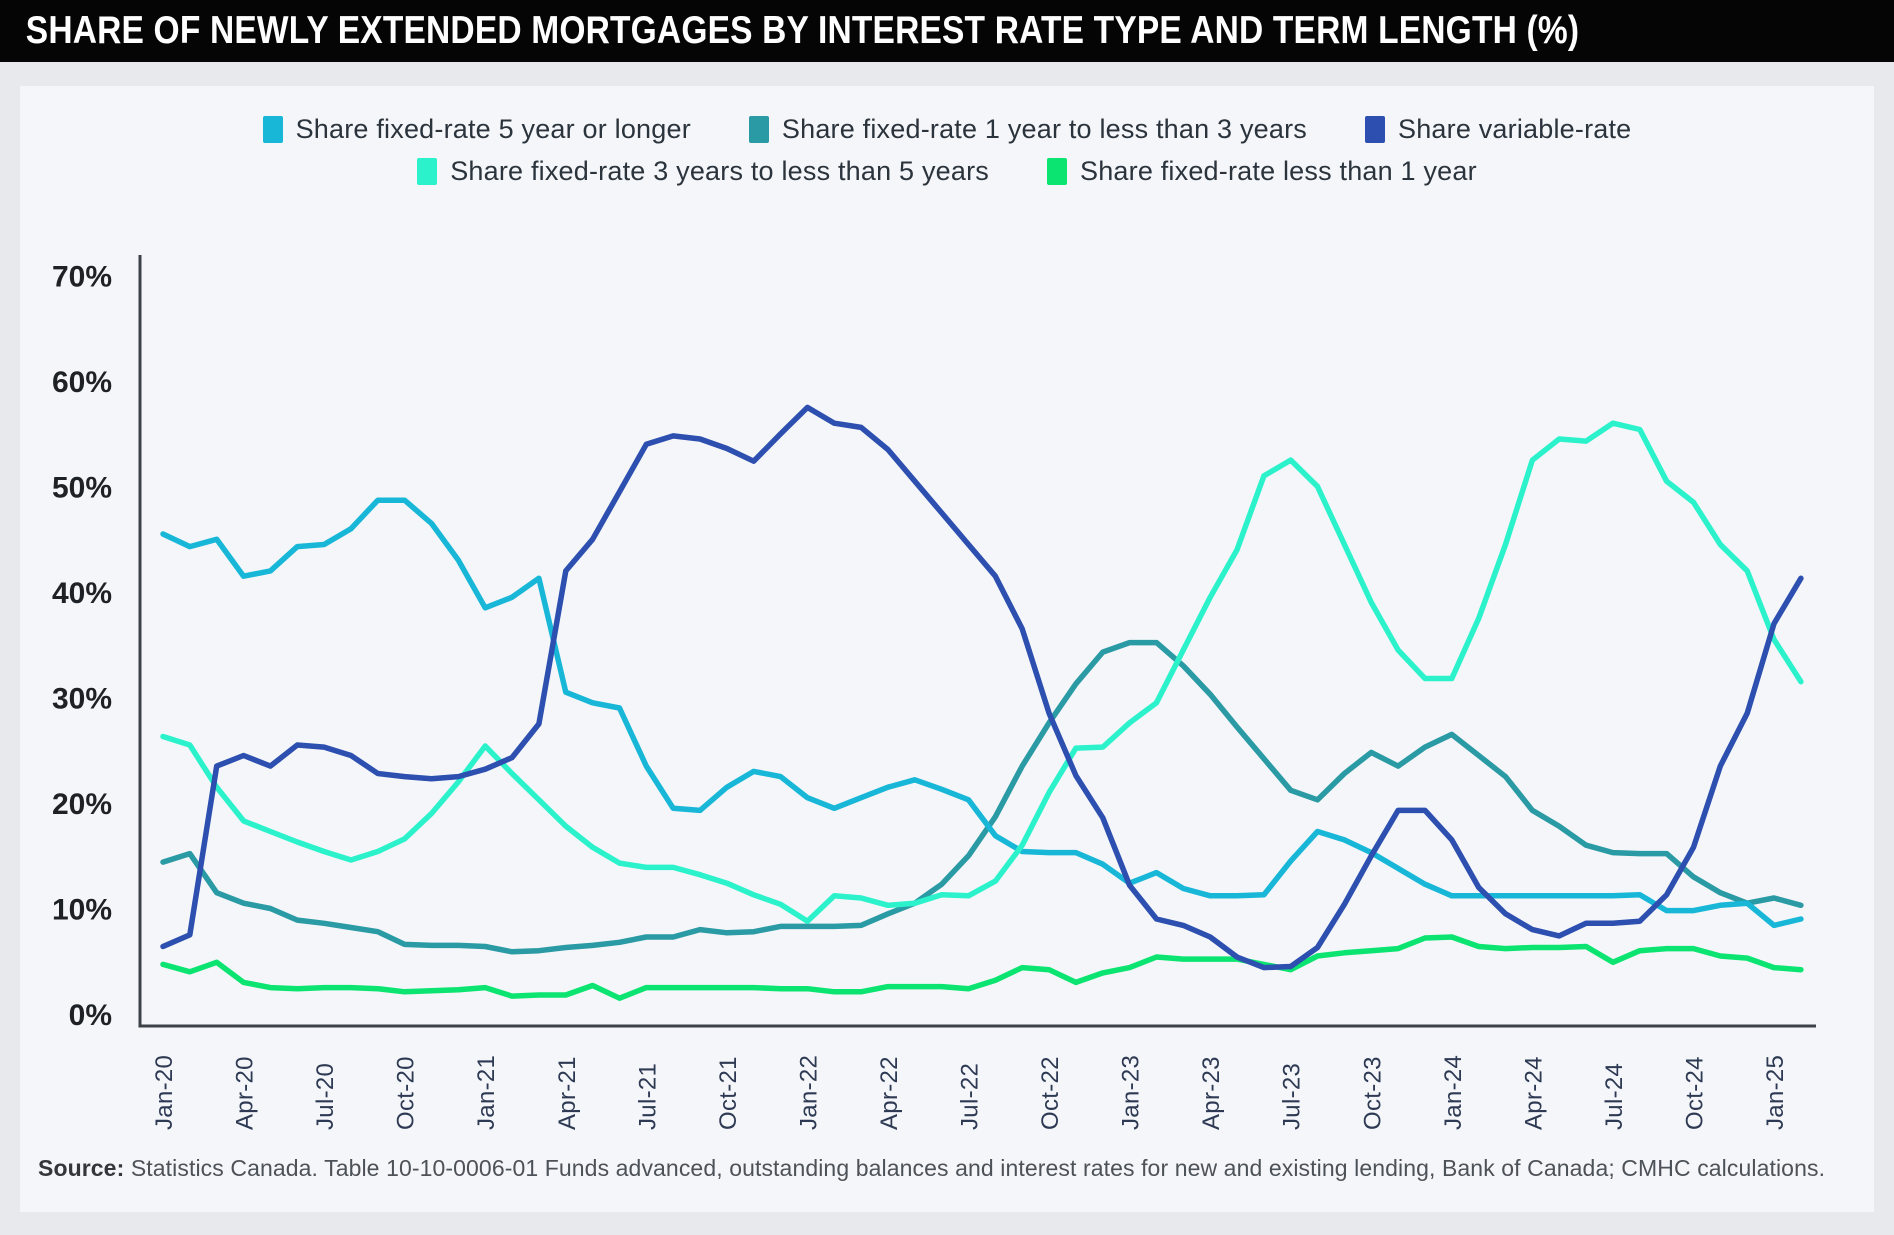 The height and width of the screenshot is (1235, 1894). What do you see at coordinates (82, 699) in the screenshot?
I see `y-tick-label: 30%` at bounding box center [82, 699].